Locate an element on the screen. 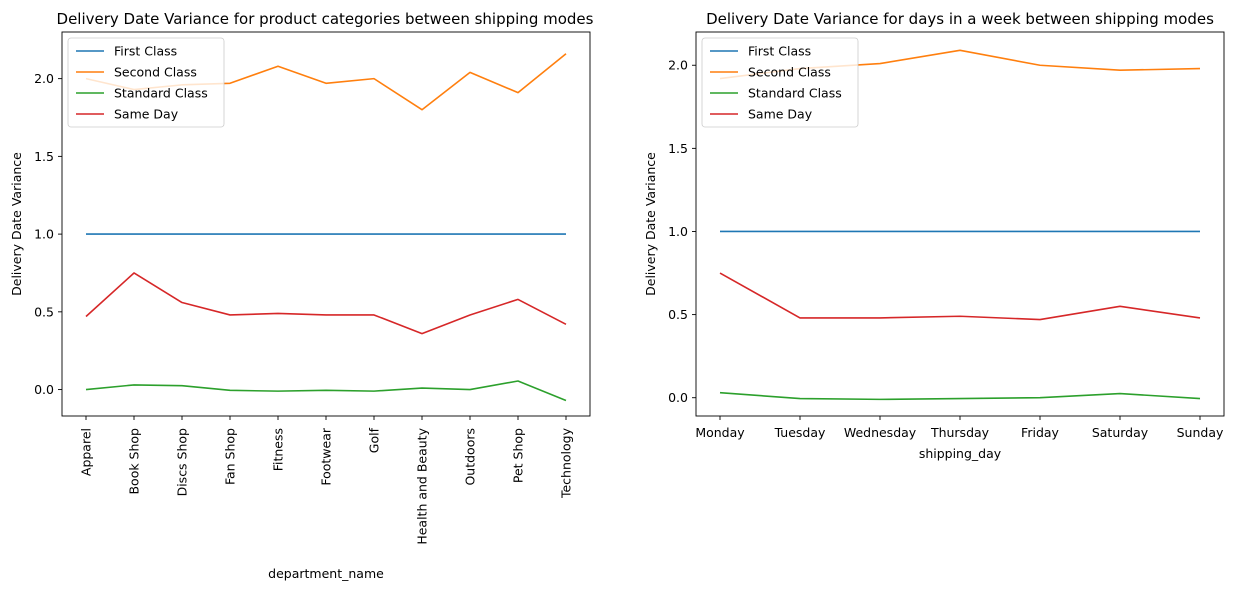  x-tick-label: Book Shop is located at coordinates (134, 461).